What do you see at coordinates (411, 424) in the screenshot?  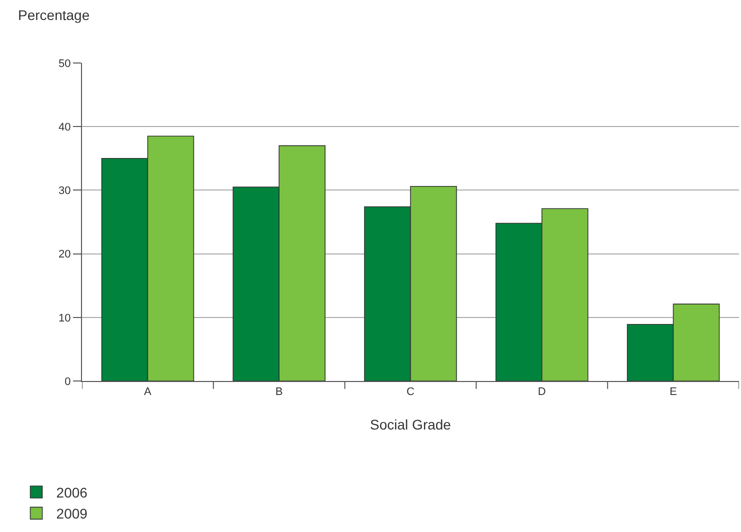 I see `x-axis-title: Social Grade` at bounding box center [411, 424].